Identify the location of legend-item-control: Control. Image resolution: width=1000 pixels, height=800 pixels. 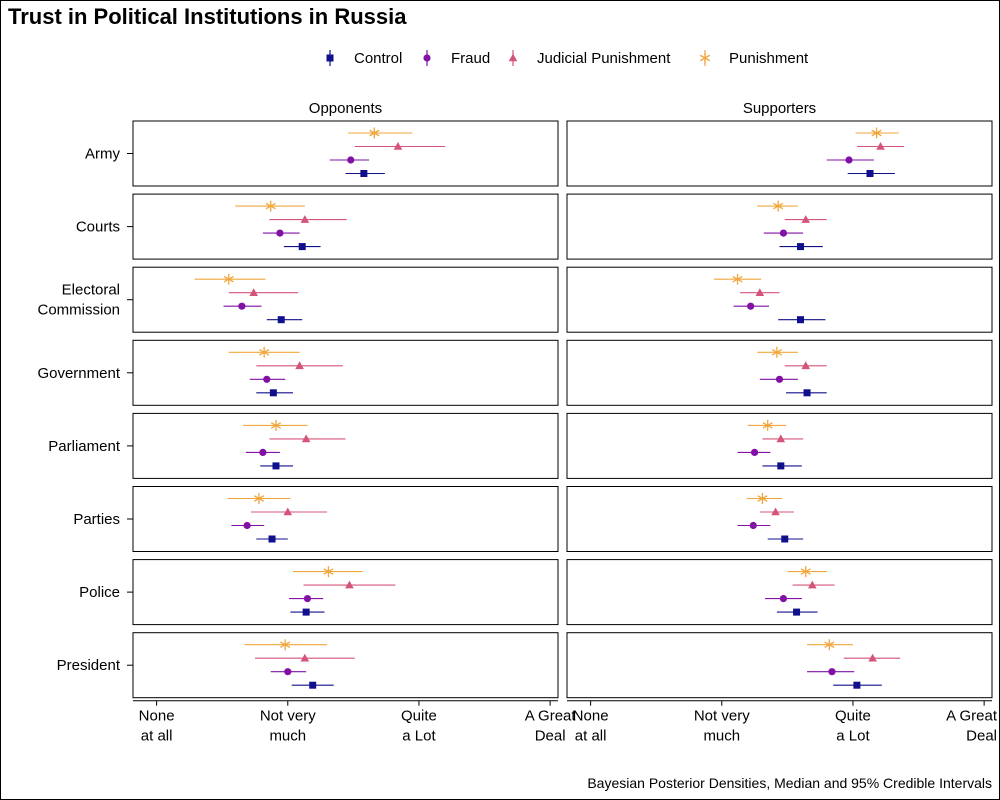
(364, 58).